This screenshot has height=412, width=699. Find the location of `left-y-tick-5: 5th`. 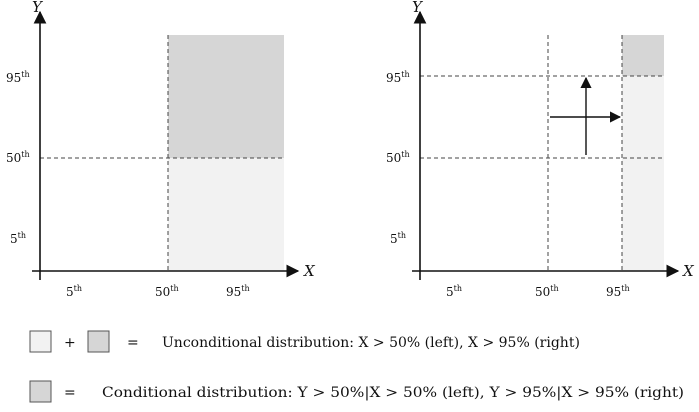

left-y-tick-5: 5th is located at coordinates (18, 238).